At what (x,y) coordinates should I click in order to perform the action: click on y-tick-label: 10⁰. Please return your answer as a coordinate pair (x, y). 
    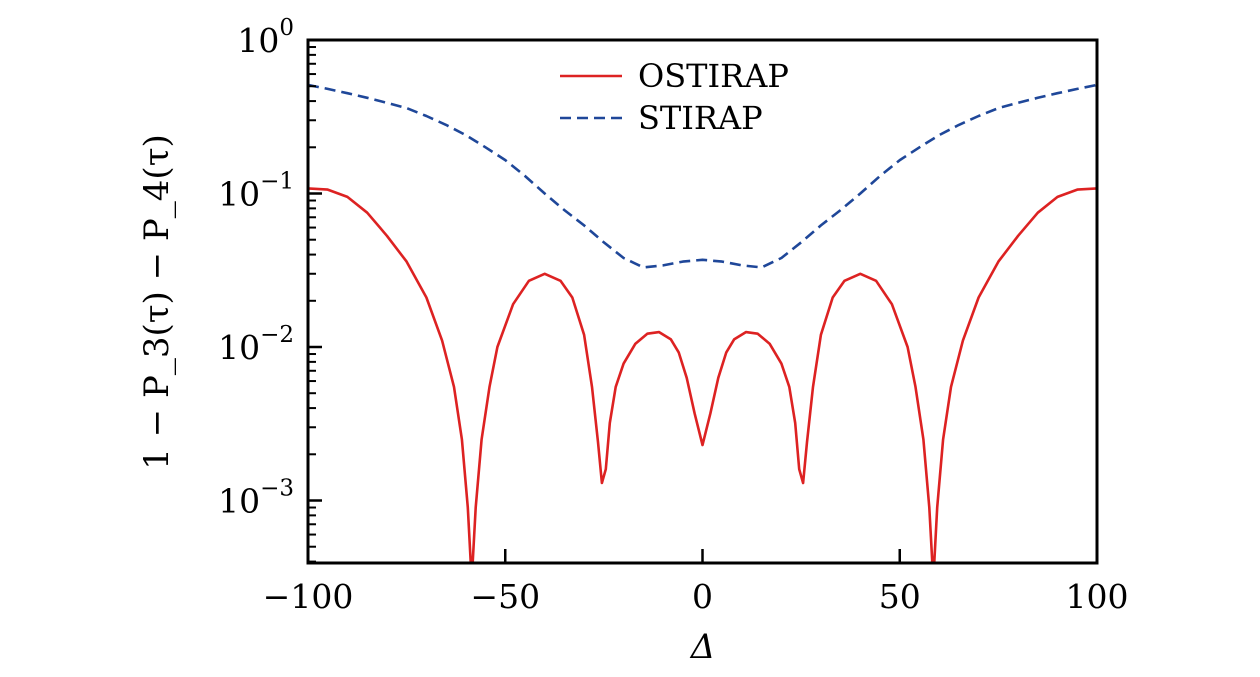
    Looking at the image, I should click on (265, 37).